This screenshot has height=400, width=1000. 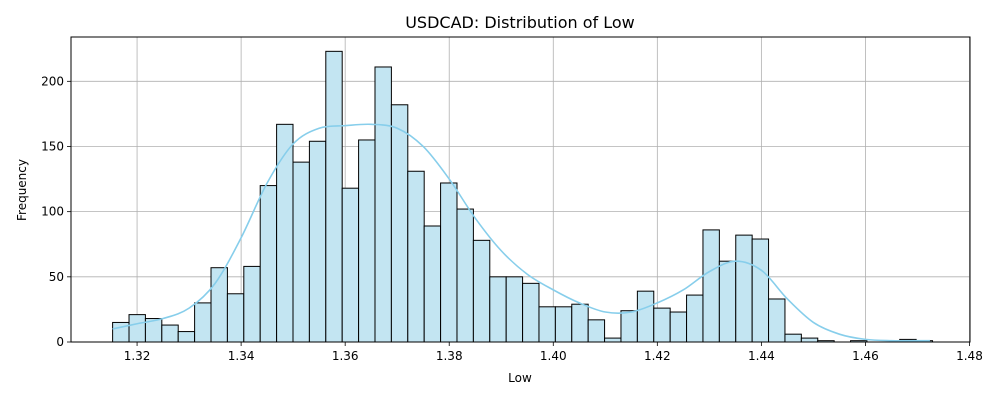 I want to click on x-tick-label: 1.32, so click(x=137, y=356).